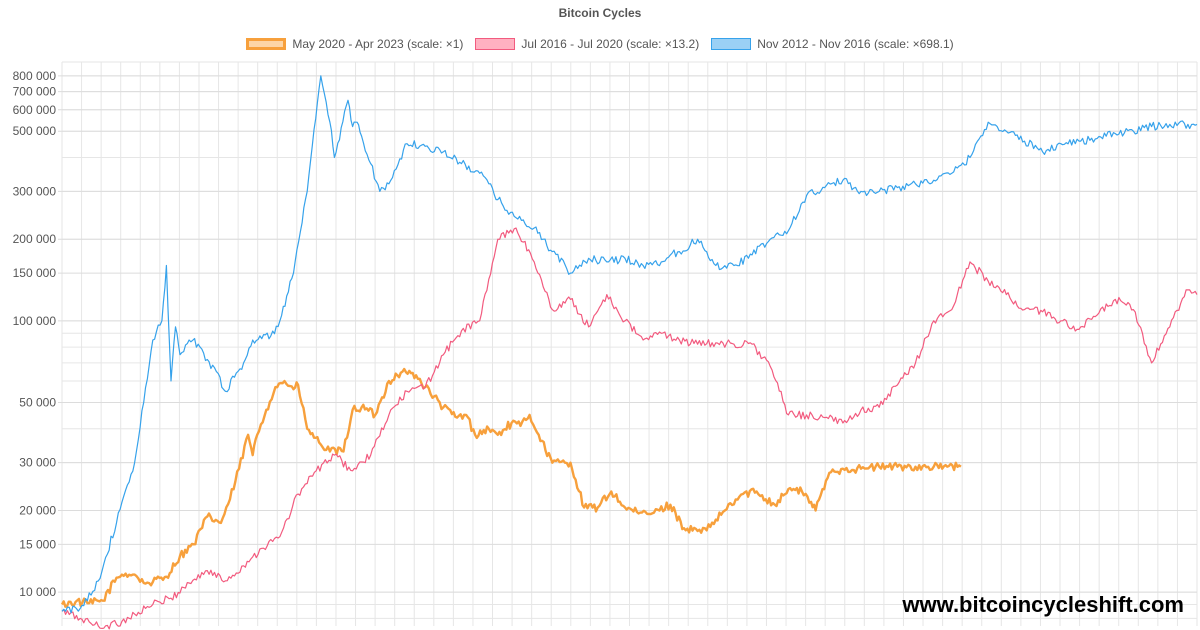 The height and width of the screenshot is (630, 1200). I want to click on legend-label-2016: Jul 2016 - Jul 2020 (scale: ×13.2), so click(610, 44).